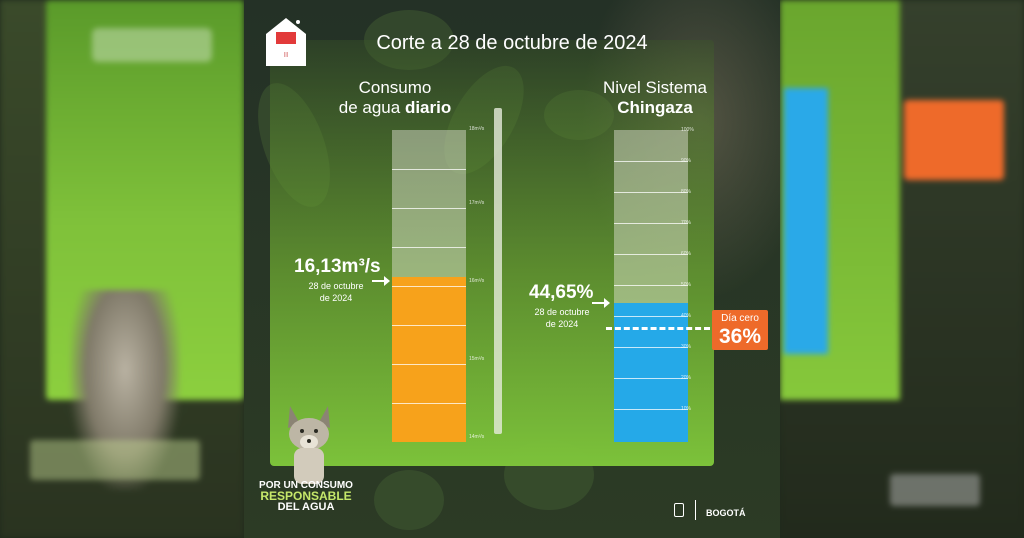 The width and height of the screenshot is (1024, 538). What do you see at coordinates (686, 285) in the screenshot?
I see `chingaza-tick: 50%` at bounding box center [686, 285].